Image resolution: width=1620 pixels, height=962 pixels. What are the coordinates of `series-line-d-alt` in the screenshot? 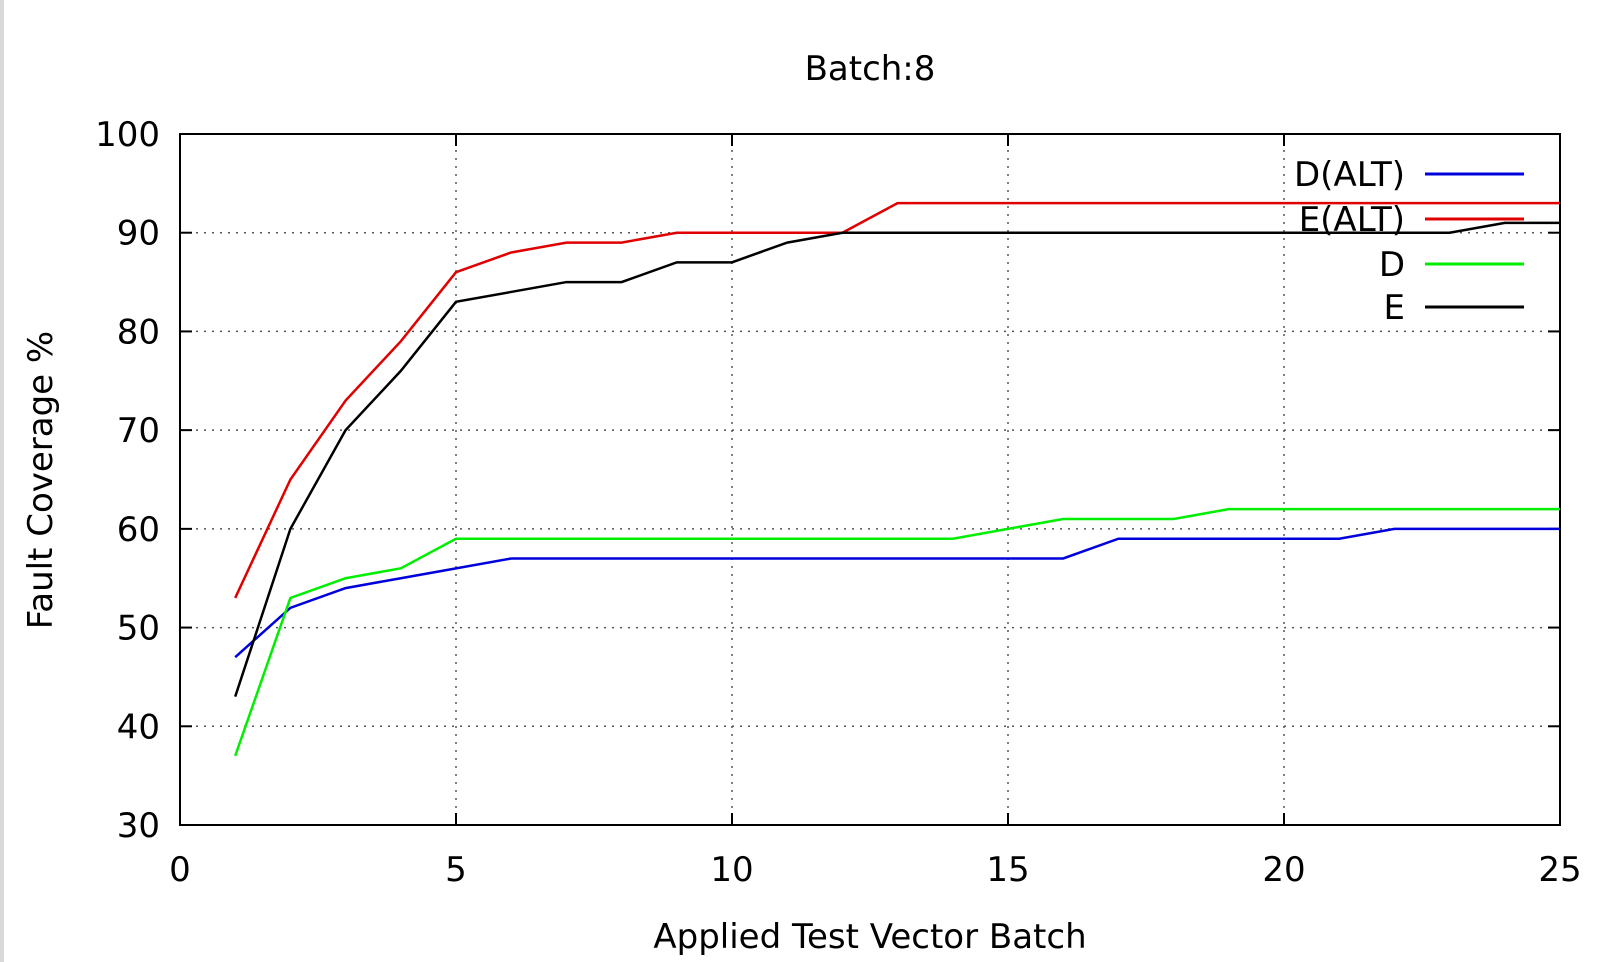 It's located at (897, 593).